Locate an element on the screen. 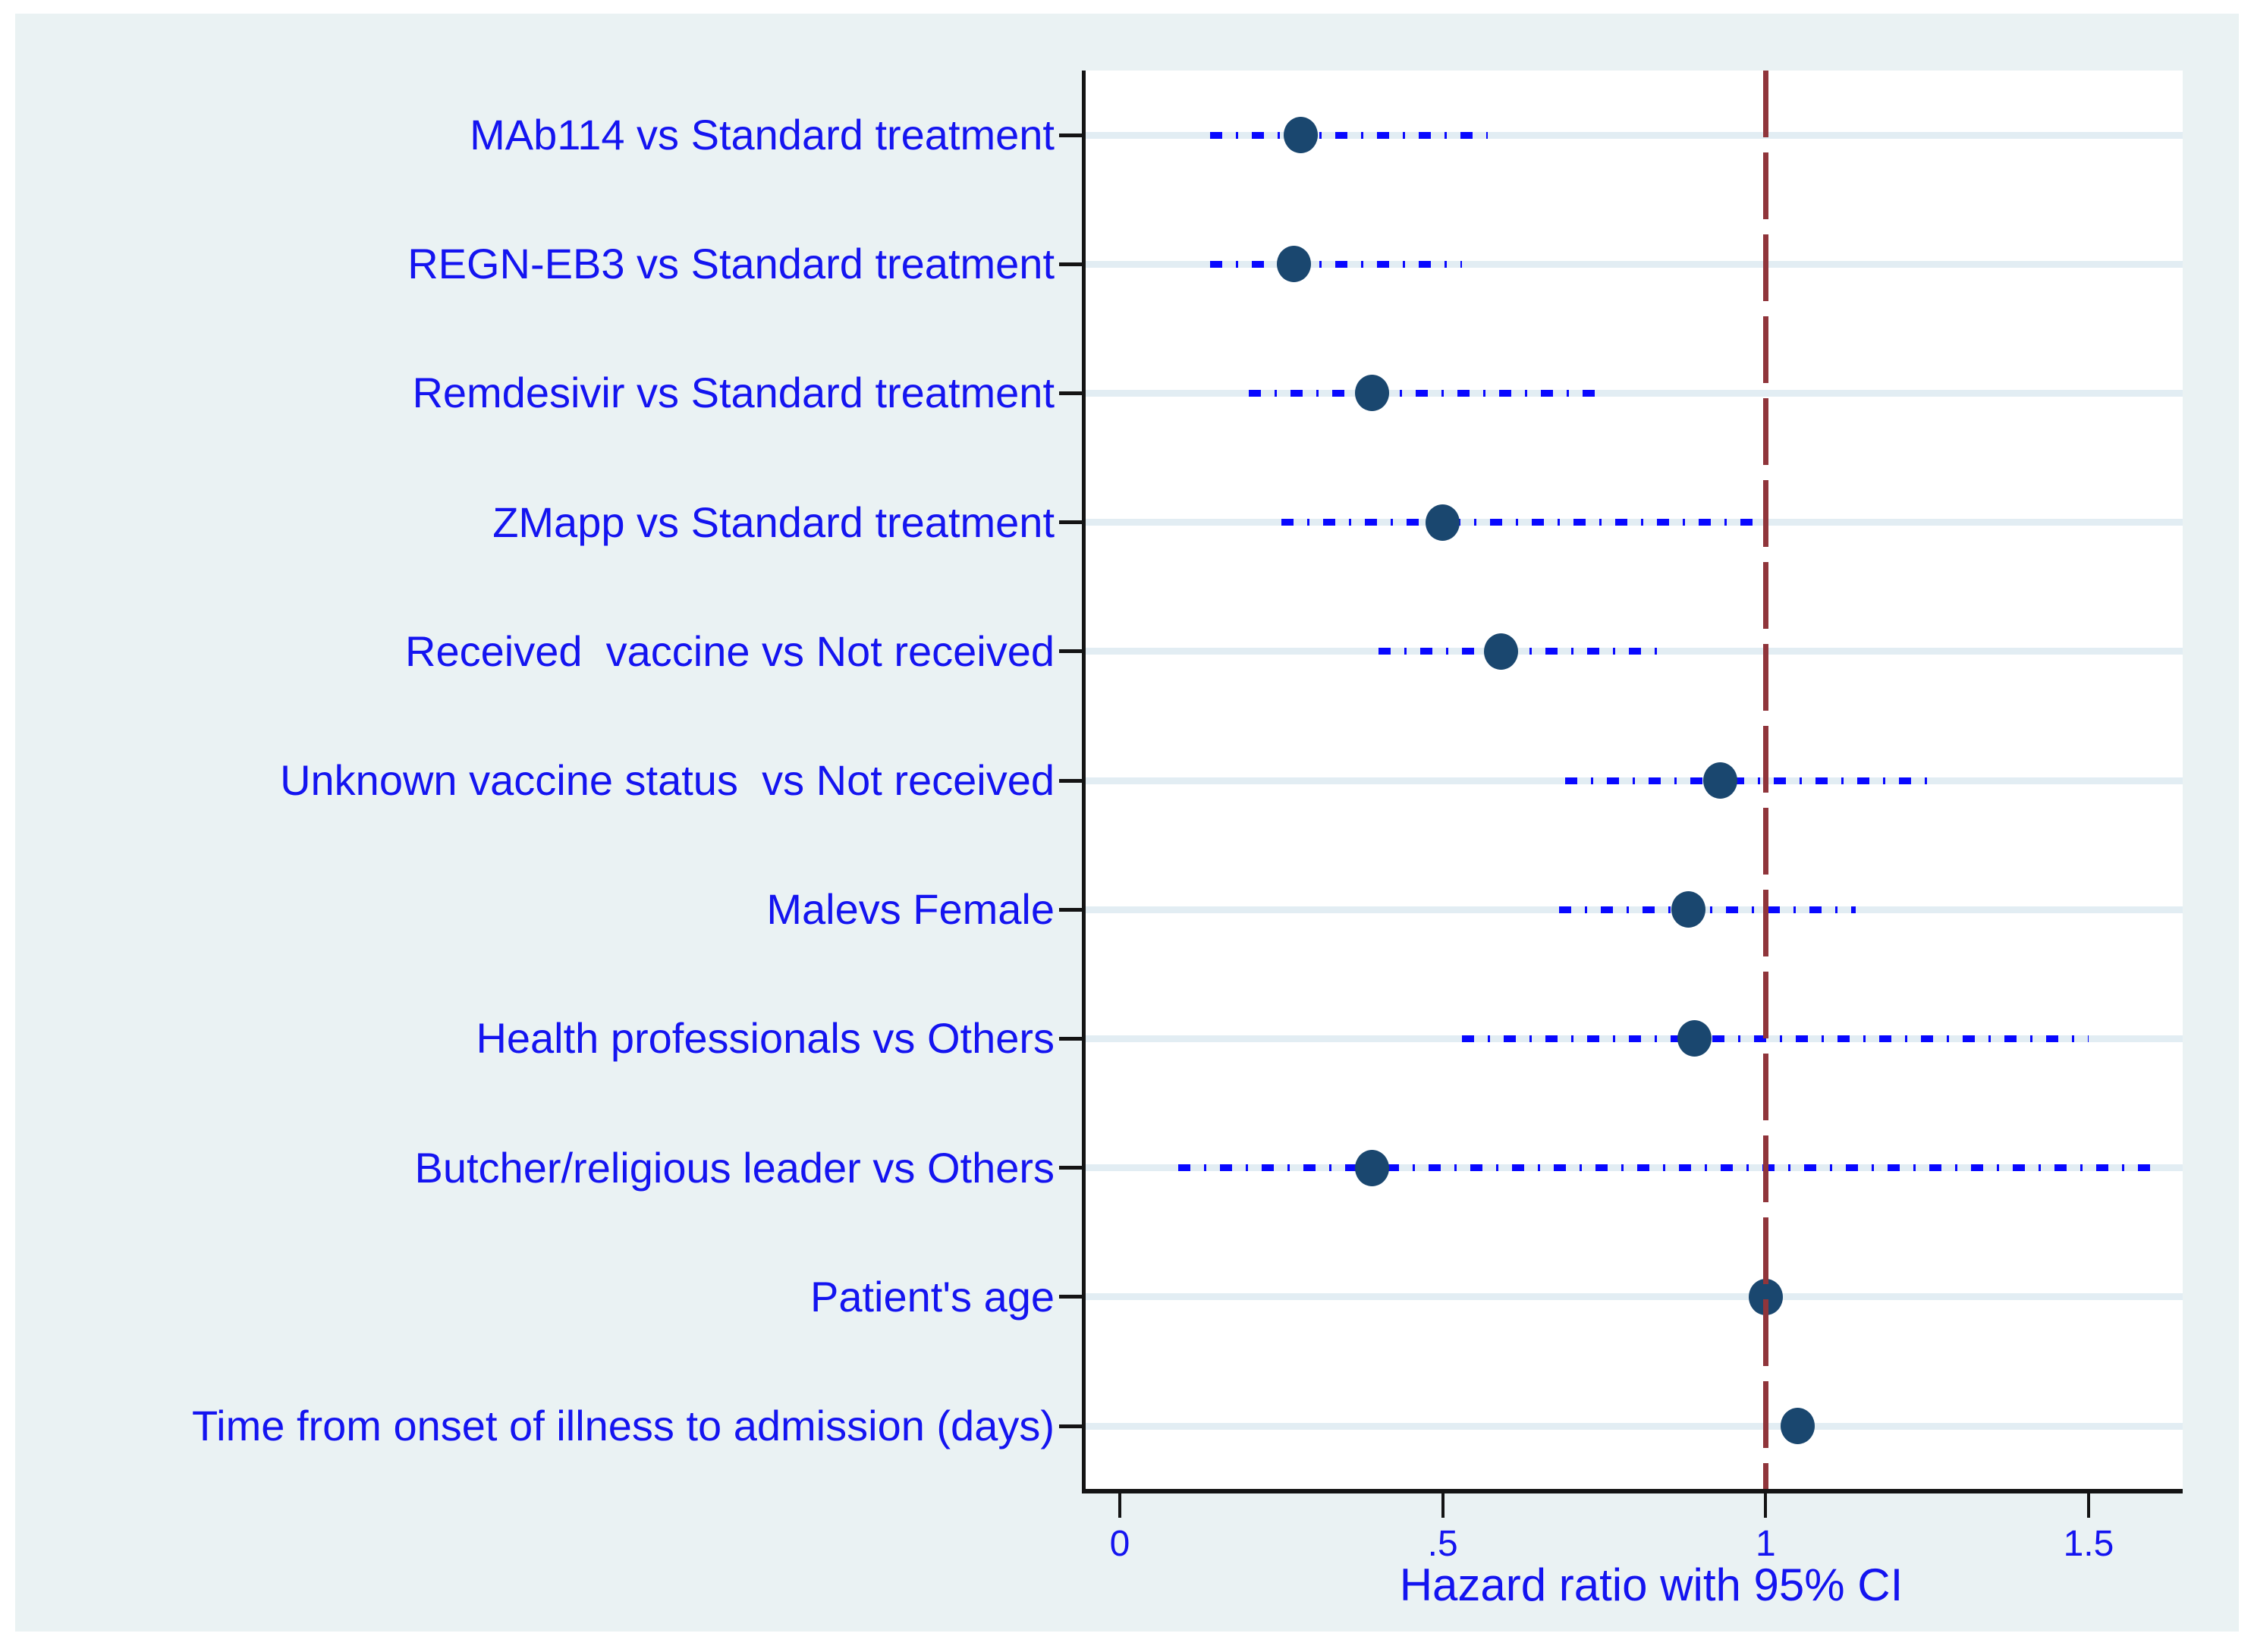  row-label: Received vaccine vs Not received is located at coordinates (730, 651).